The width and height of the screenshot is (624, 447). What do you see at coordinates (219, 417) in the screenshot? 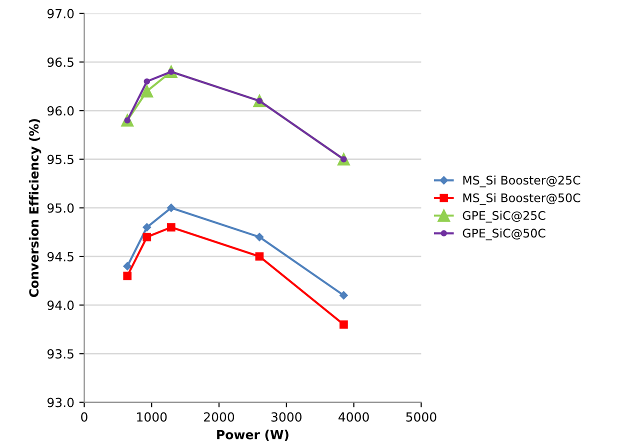
I see `x-tick-label: 2000` at bounding box center [219, 417].